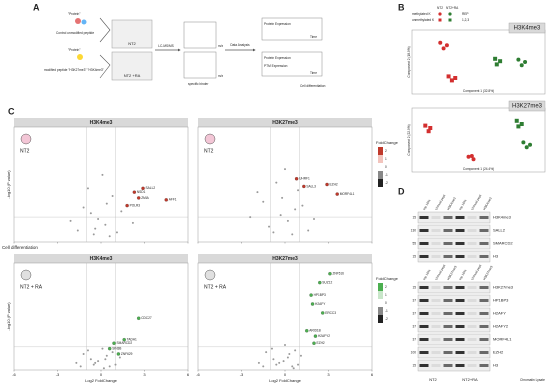 The width and height of the screenshot is (550, 386). I want to click on label: LC-MS/MS, so click(166, 46).